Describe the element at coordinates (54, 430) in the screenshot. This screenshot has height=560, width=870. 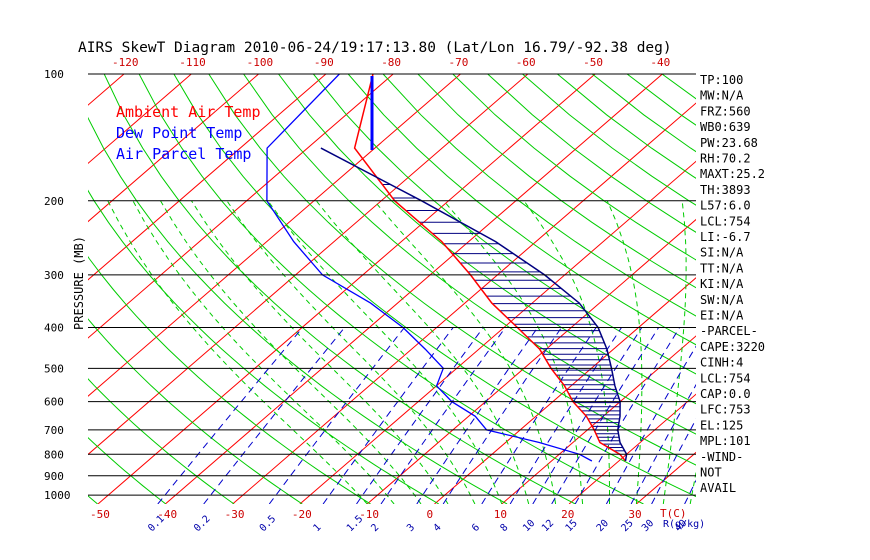
I see `pressure-tick-label: 700` at that location.